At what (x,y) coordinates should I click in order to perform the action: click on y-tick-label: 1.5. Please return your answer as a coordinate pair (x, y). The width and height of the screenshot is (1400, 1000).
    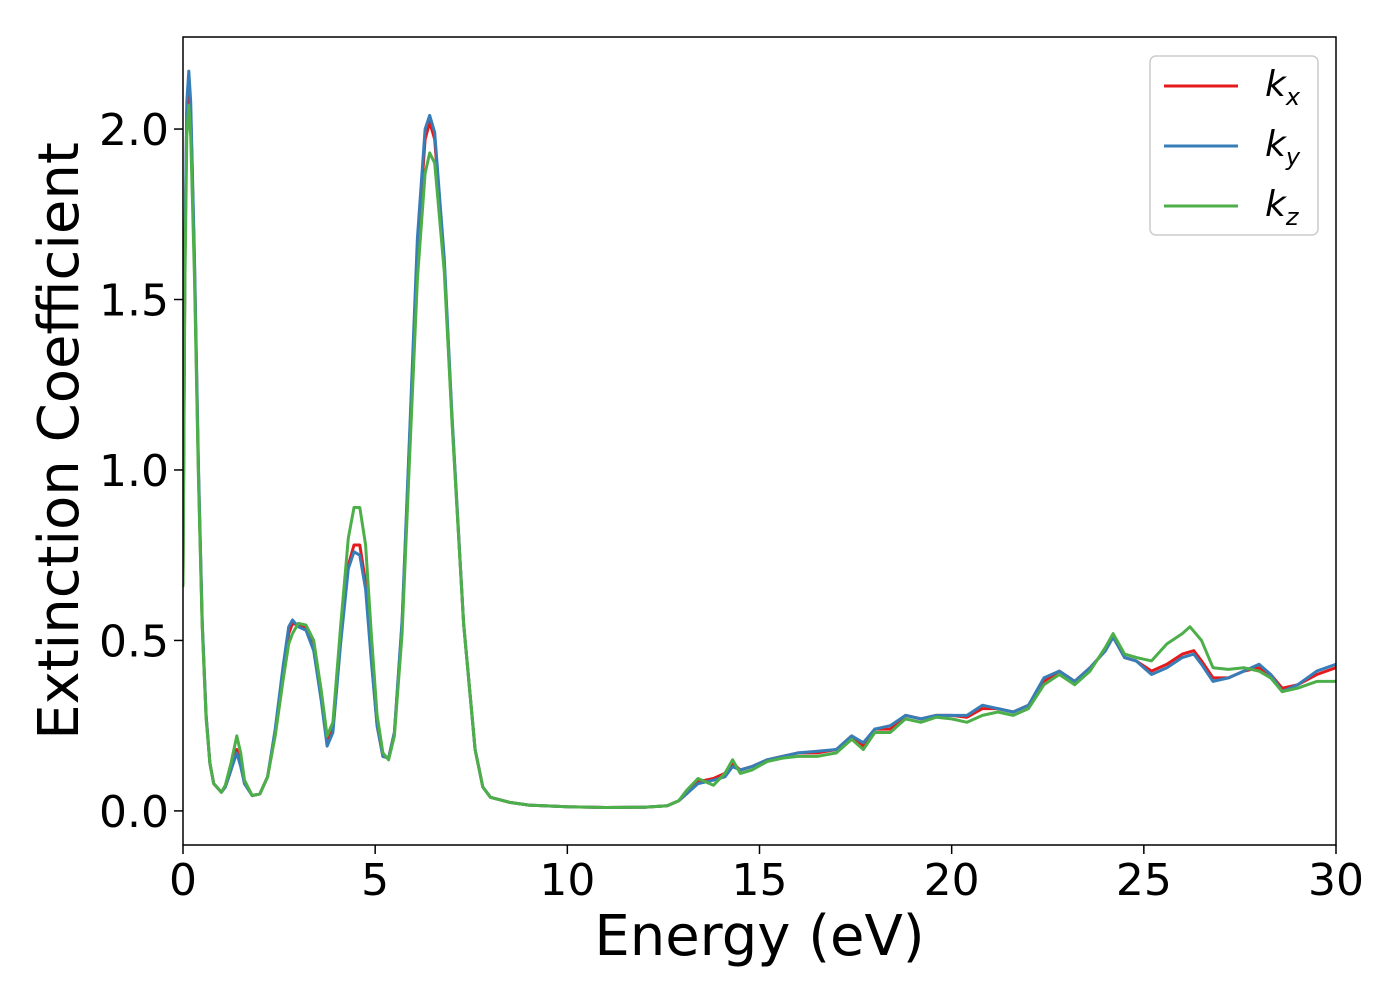
    Looking at the image, I should click on (134, 301).